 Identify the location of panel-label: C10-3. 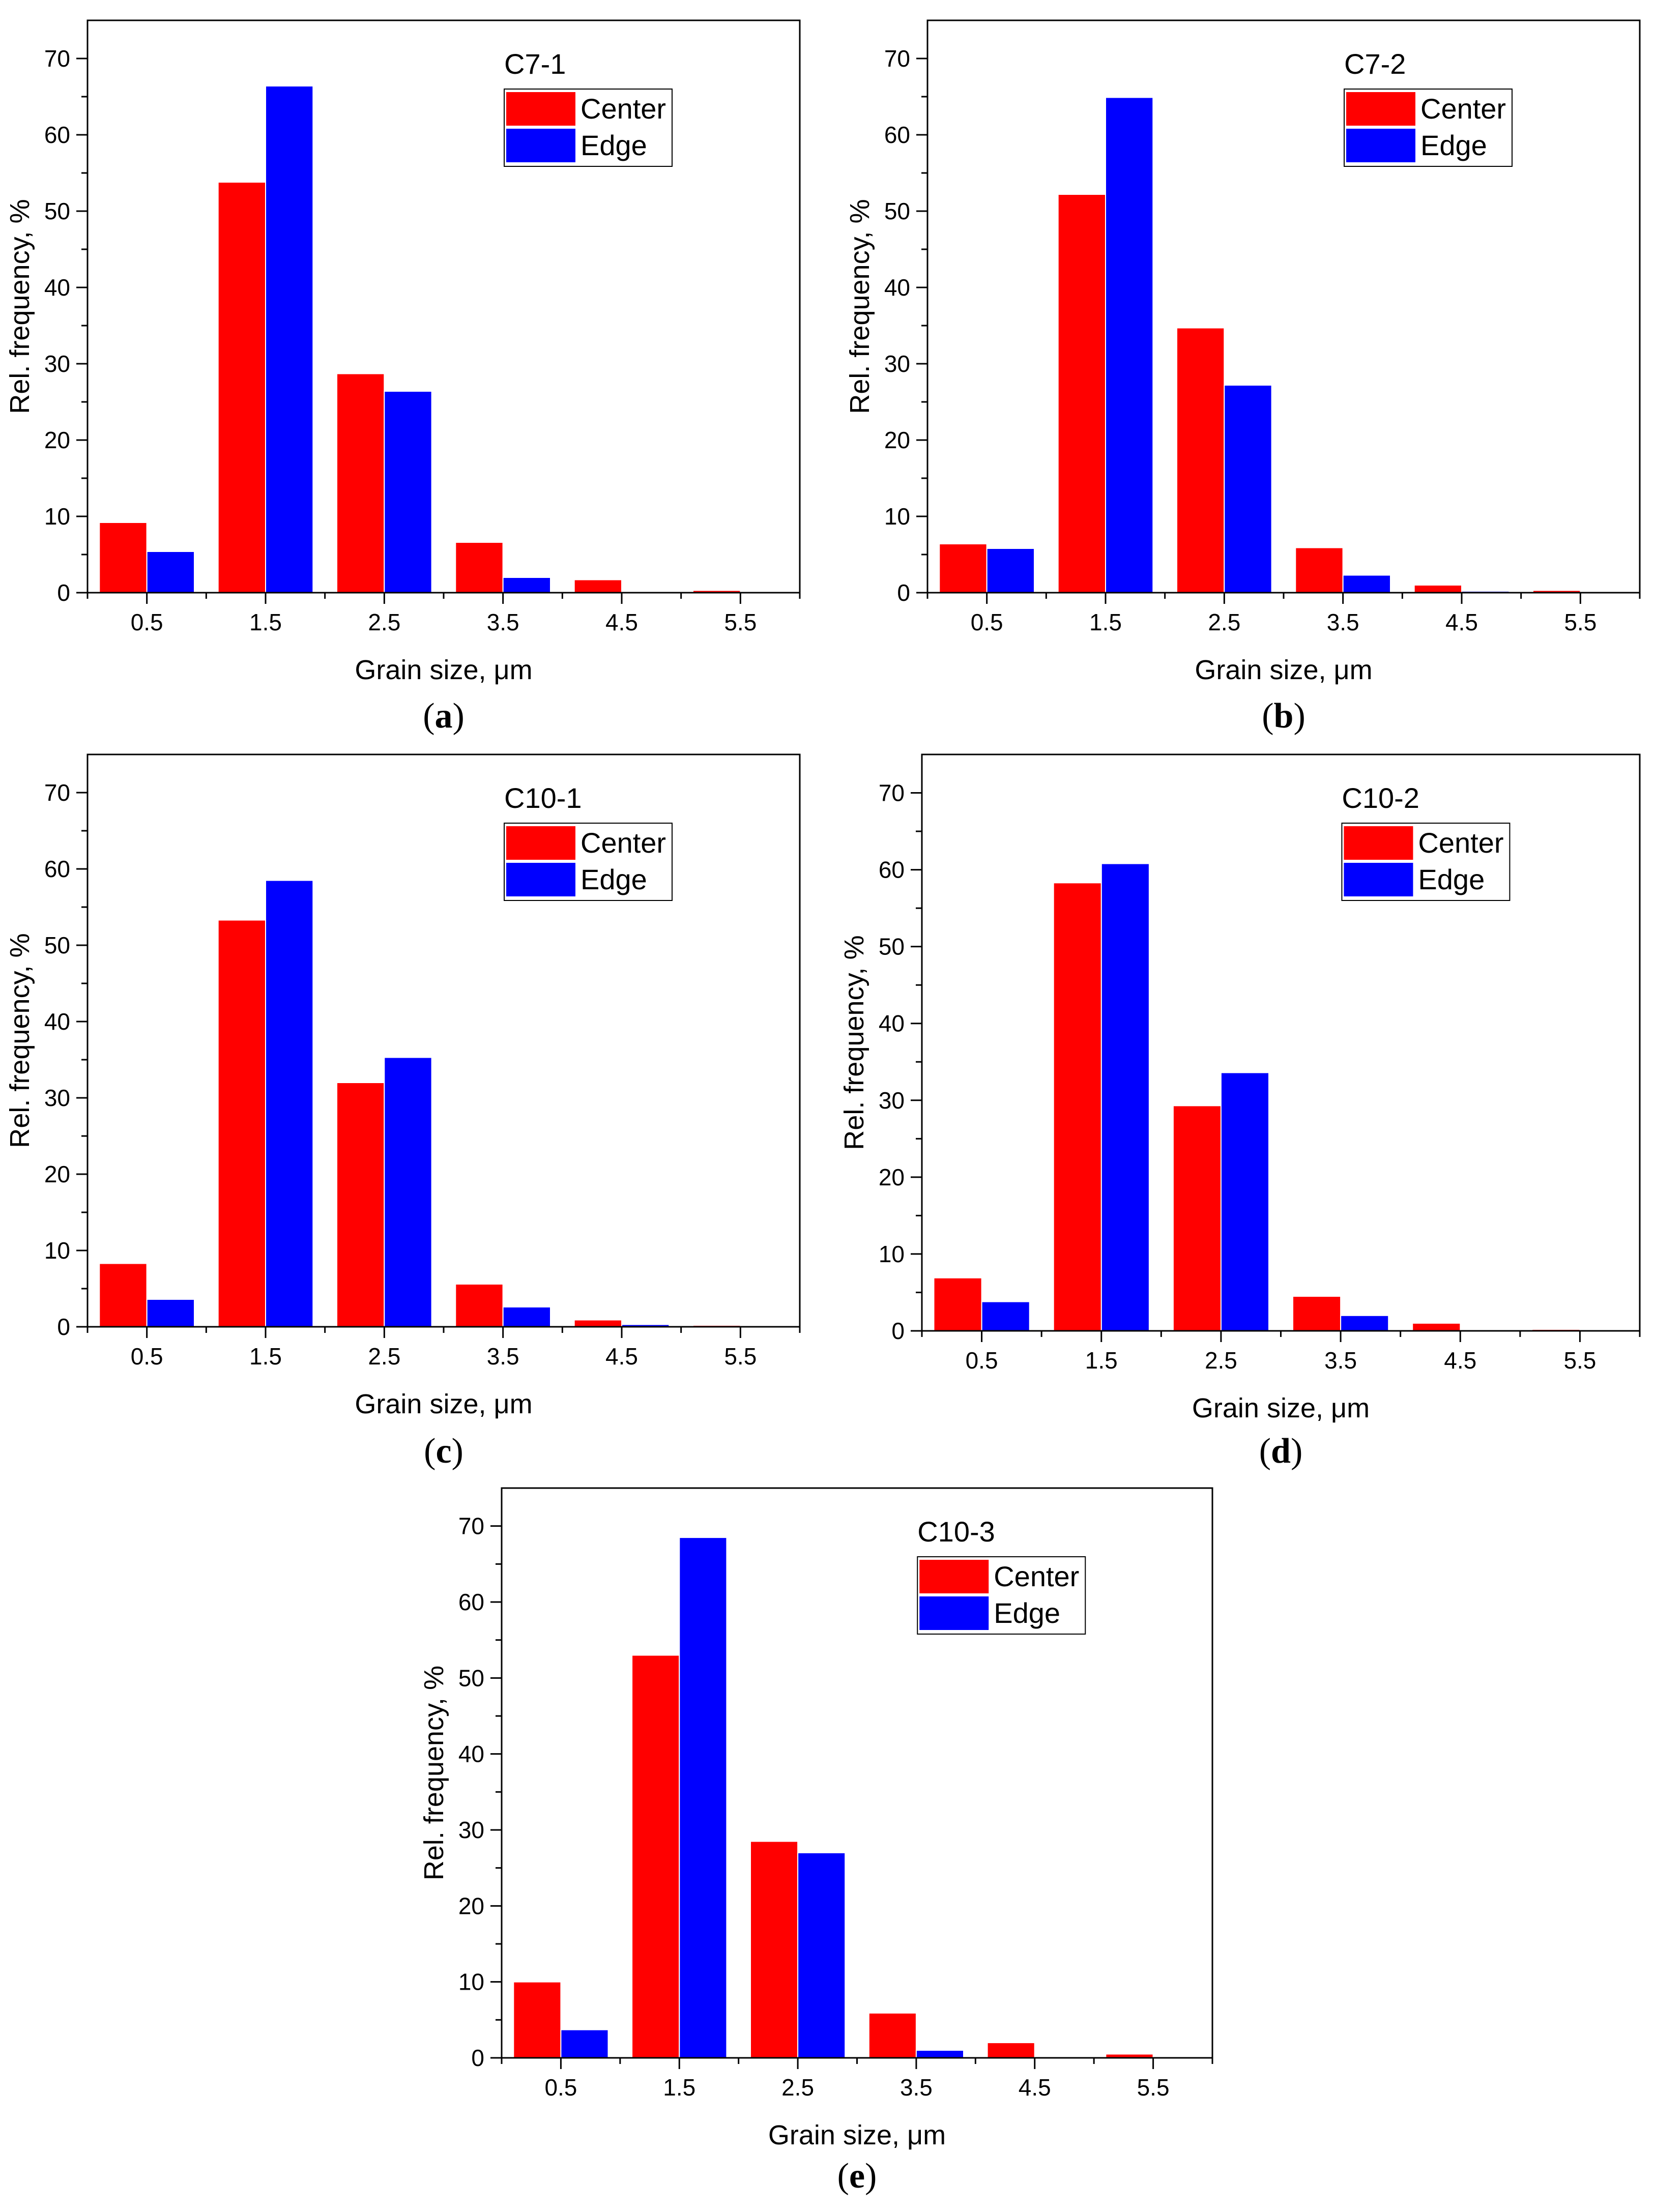
(956, 1532).